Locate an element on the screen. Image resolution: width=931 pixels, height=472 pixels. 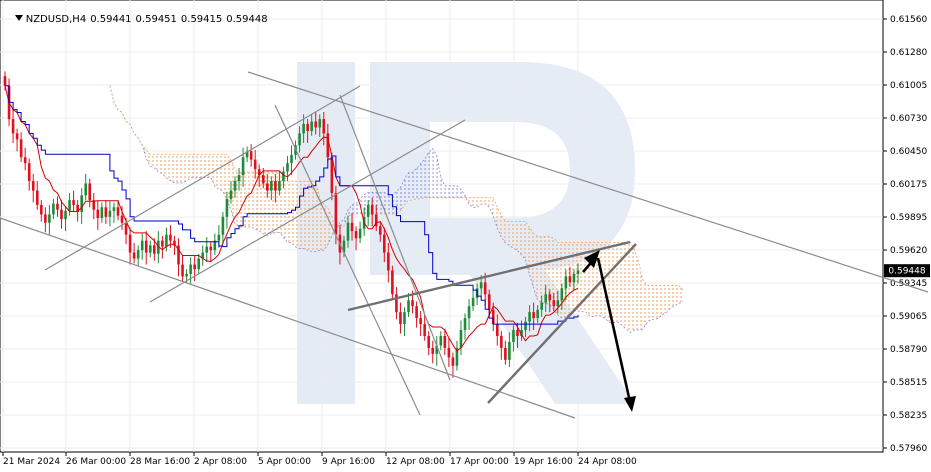
current-price-marker: 0.59448 is located at coordinates (907, 271).